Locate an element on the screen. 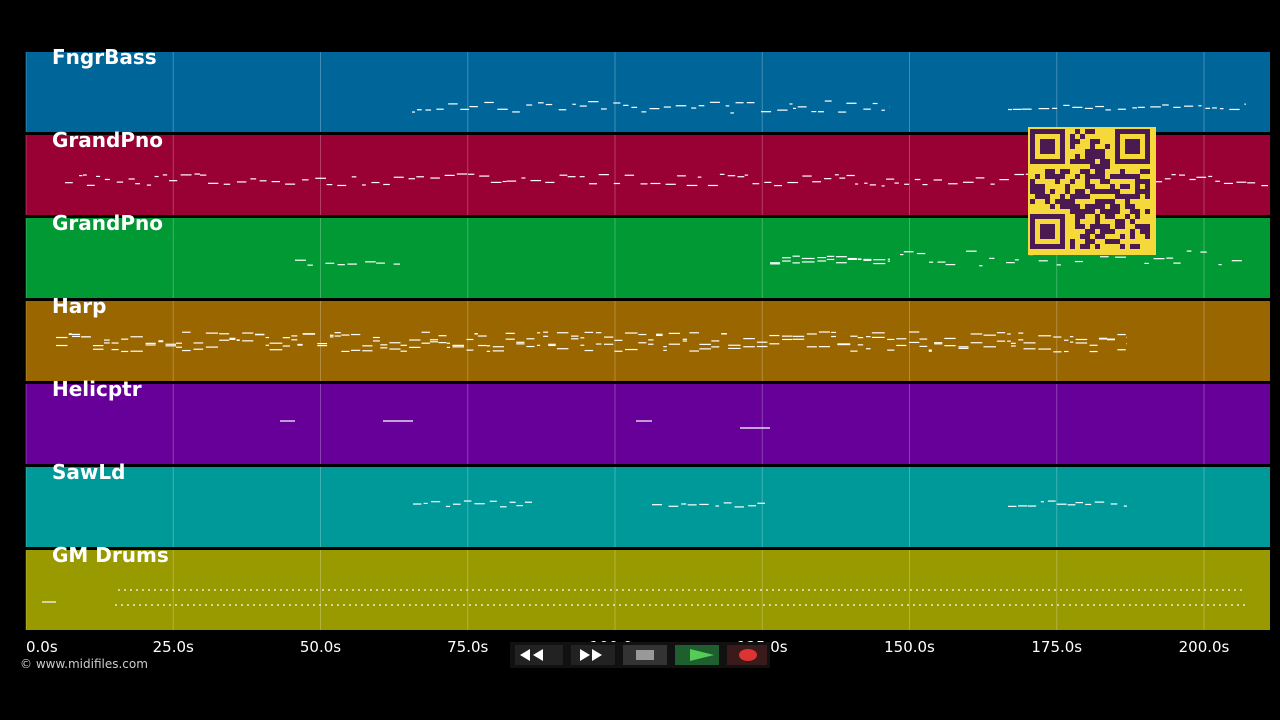 Image resolution: width=1280 pixels, height=720 pixels. forward-icon is located at coordinates (591, 655).